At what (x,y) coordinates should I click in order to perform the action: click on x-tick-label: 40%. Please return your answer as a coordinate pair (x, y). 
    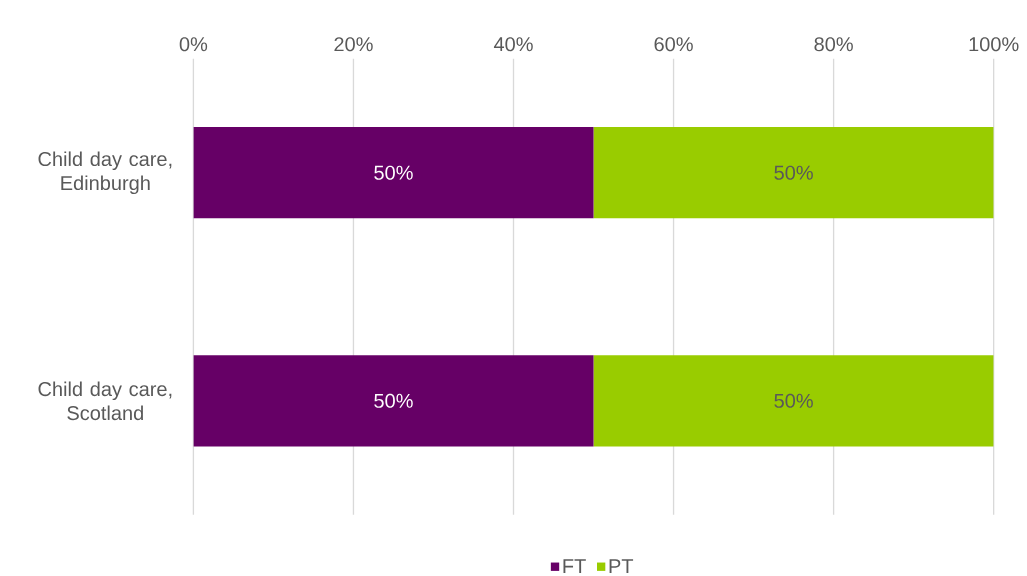
    Looking at the image, I should click on (513, 44).